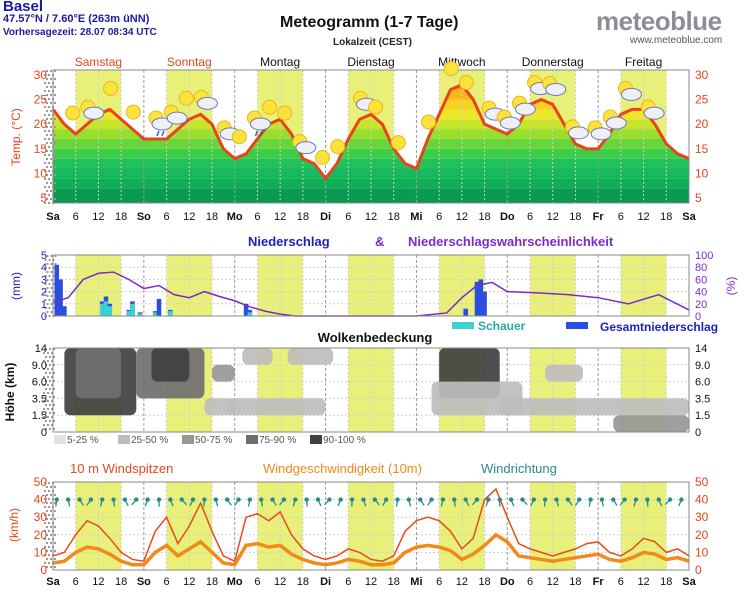  Describe the element at coordinates (189, 217) in the screenshot. I see `time-tick-label: 12` at that location.